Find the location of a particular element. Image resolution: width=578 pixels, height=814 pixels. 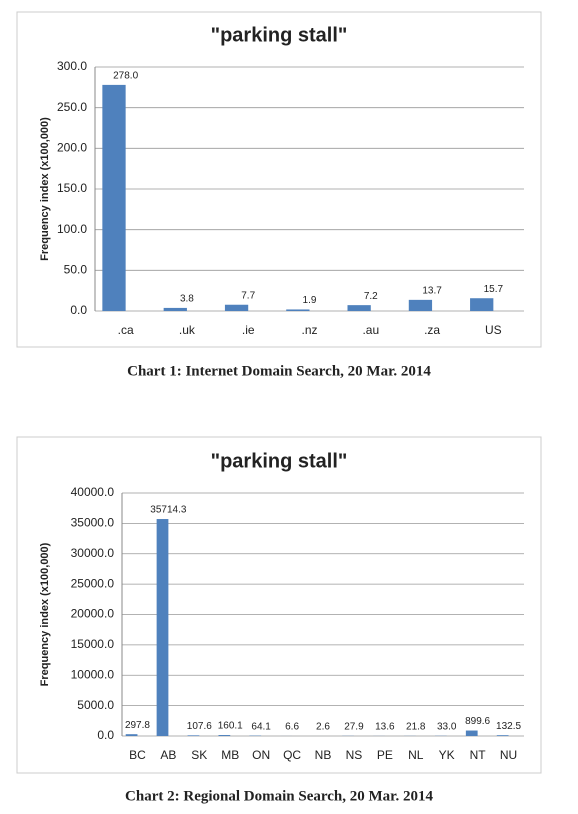

y-tick-label: 250.0 is located at coordinates (72, 107).